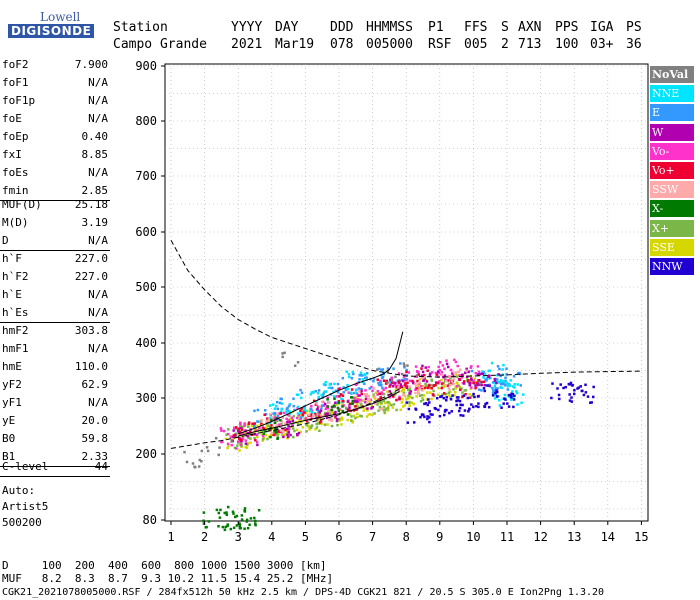 The image size is (700, 600). I want to click on param-value: 2.85, so click(95, 190).